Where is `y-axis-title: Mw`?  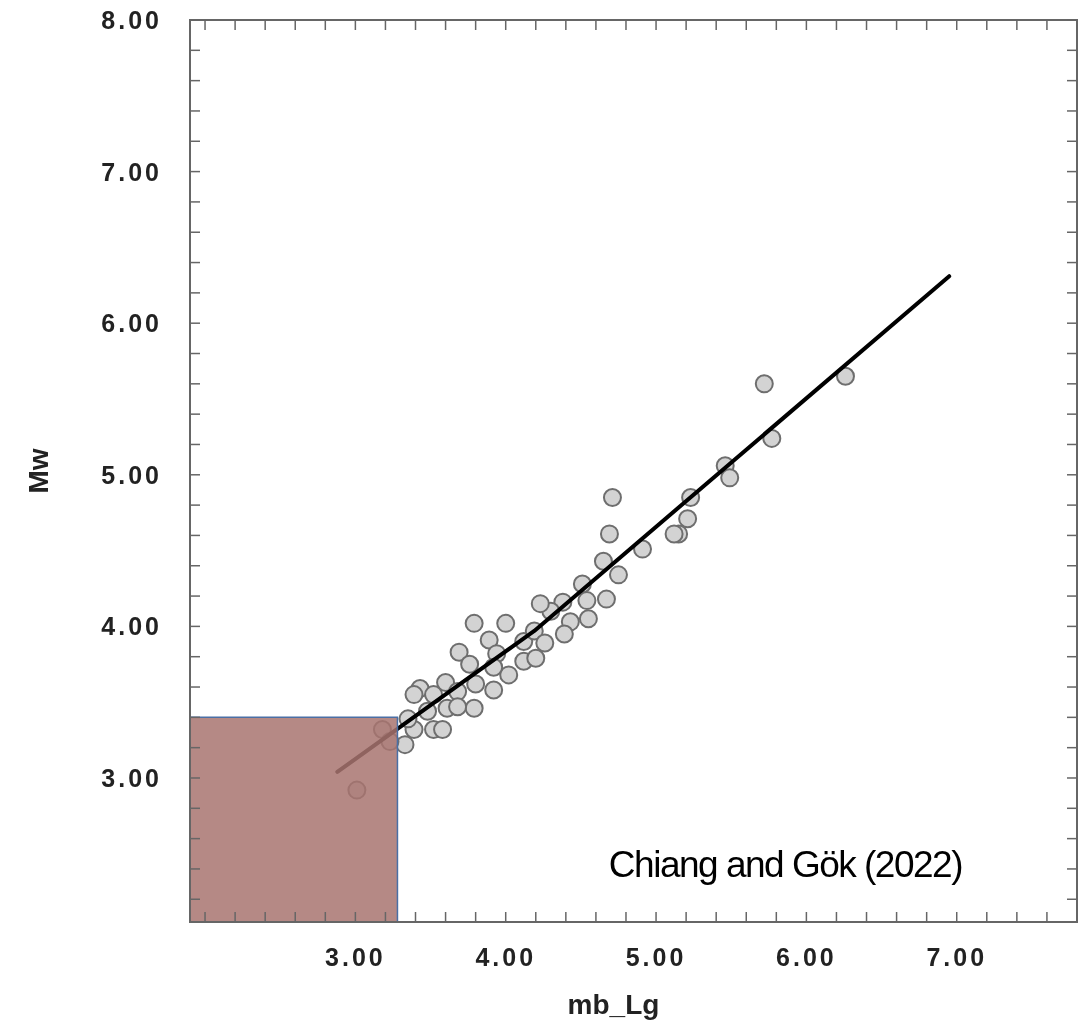
y-axis-title: Mw is located at coordinates (38, 471).